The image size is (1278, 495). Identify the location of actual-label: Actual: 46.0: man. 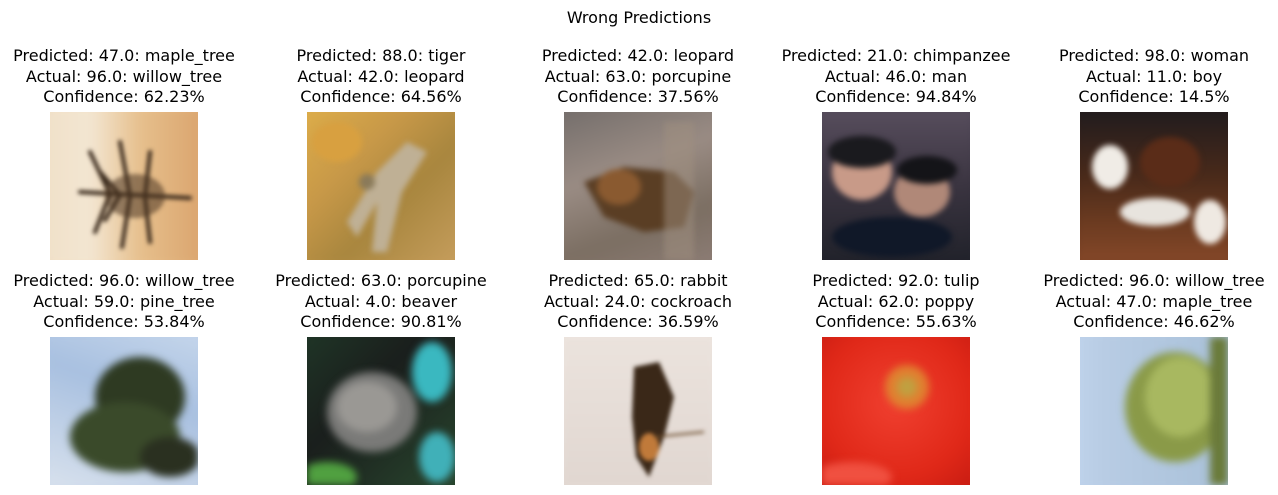
(896, 76).